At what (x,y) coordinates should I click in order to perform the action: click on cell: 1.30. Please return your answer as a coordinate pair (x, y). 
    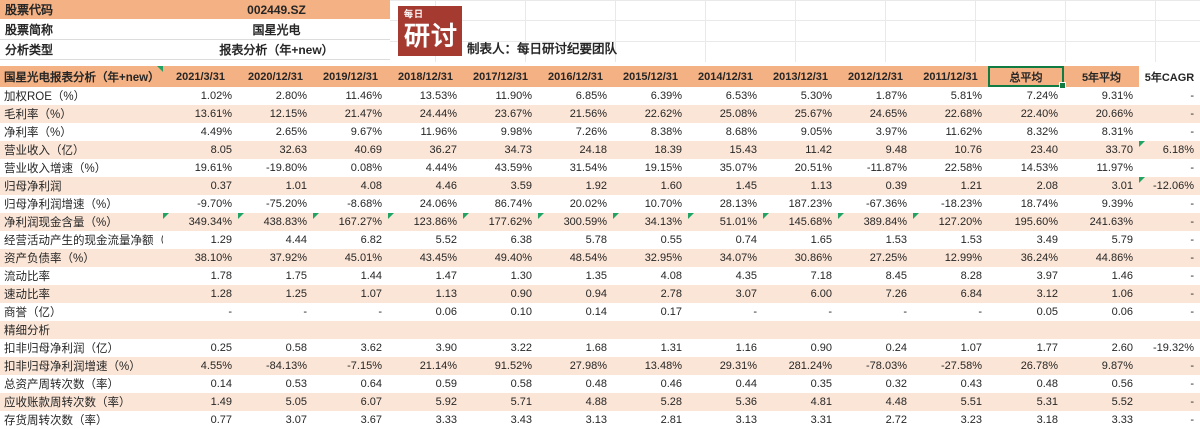
    Looking at the image, I should click on (521, 276).